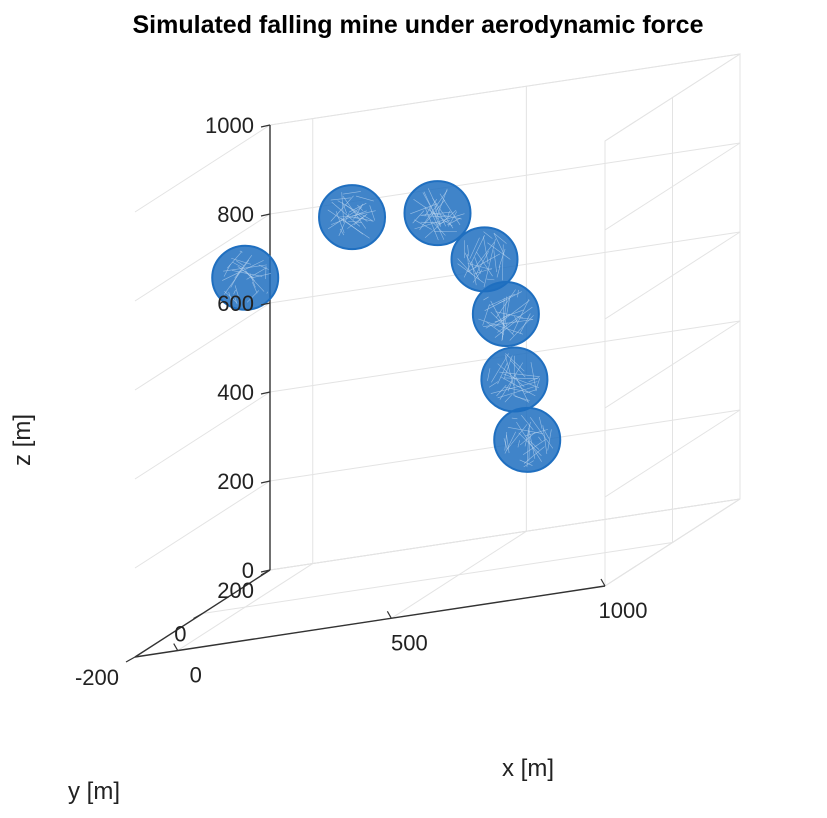  What do you see at coordinates (22, 440) in the screenshot?
I see `z-axis-label: z [m]` at bounding box center [22, 440].